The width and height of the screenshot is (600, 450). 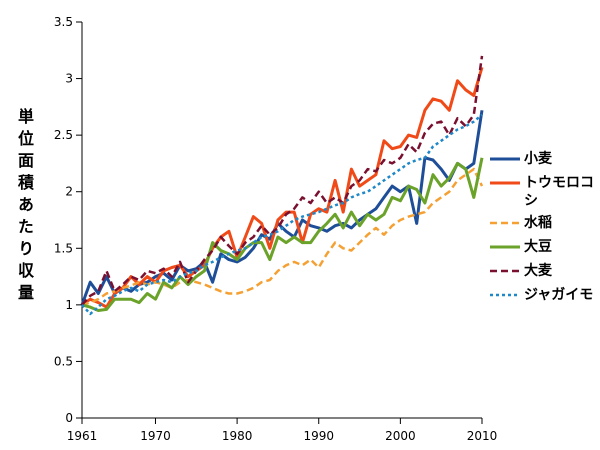 I want to click on x-tick-label: 2010, so click(x=482, y=436).